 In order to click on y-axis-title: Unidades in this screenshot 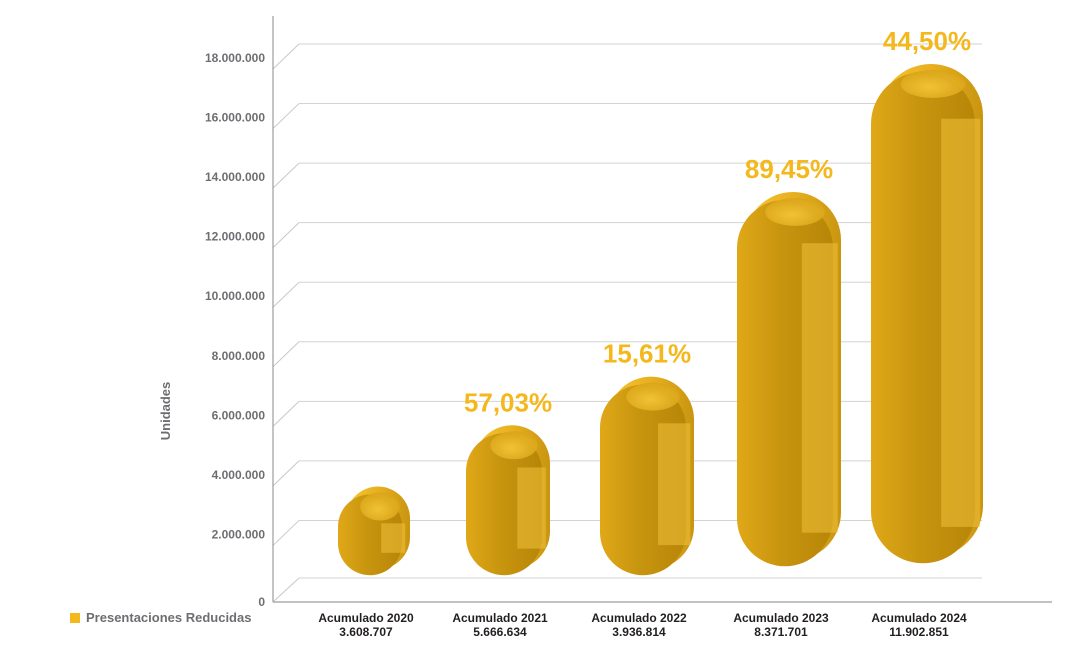, I will do `click(165, 411)`.